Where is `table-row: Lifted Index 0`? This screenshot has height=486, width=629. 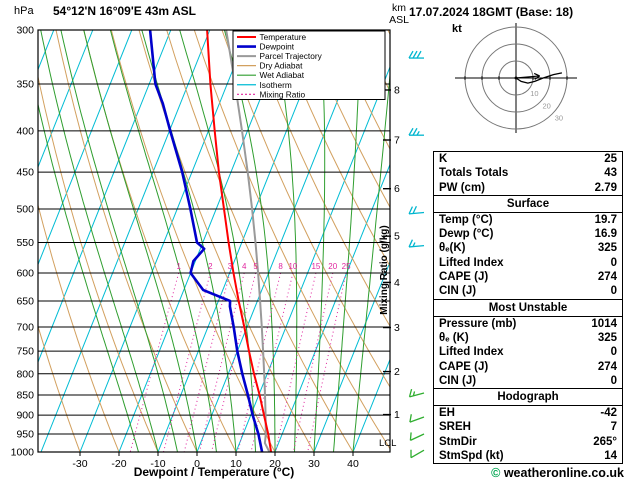
table-row: Lifted Index 0 is located at coordinates (528, 352).